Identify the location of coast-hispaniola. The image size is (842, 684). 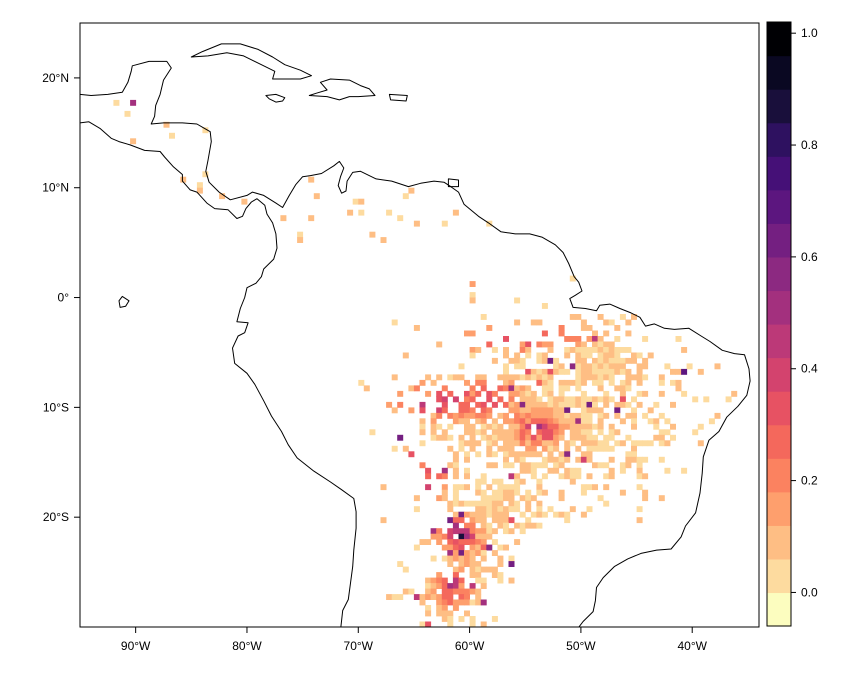
(342, 89).